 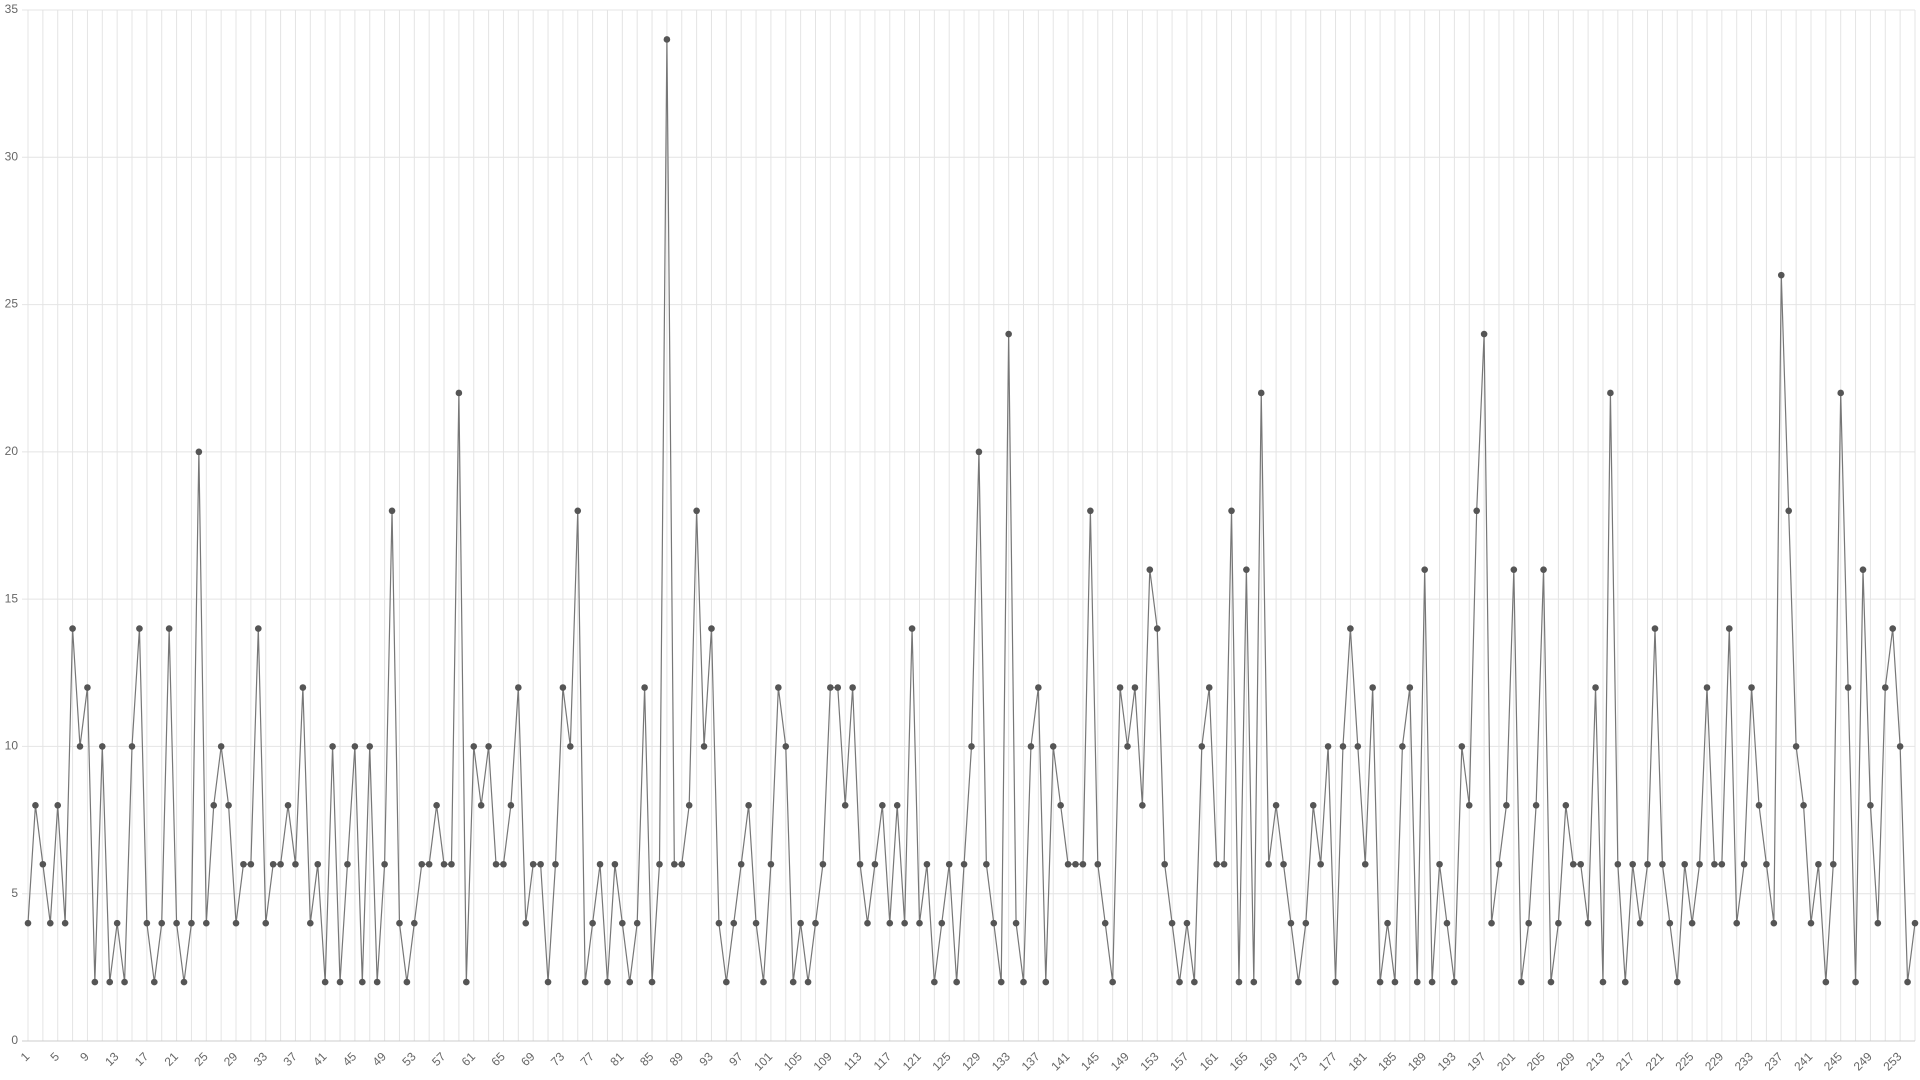 I want to click on x-tick-label: 133, so click(x=1001, y=1061).